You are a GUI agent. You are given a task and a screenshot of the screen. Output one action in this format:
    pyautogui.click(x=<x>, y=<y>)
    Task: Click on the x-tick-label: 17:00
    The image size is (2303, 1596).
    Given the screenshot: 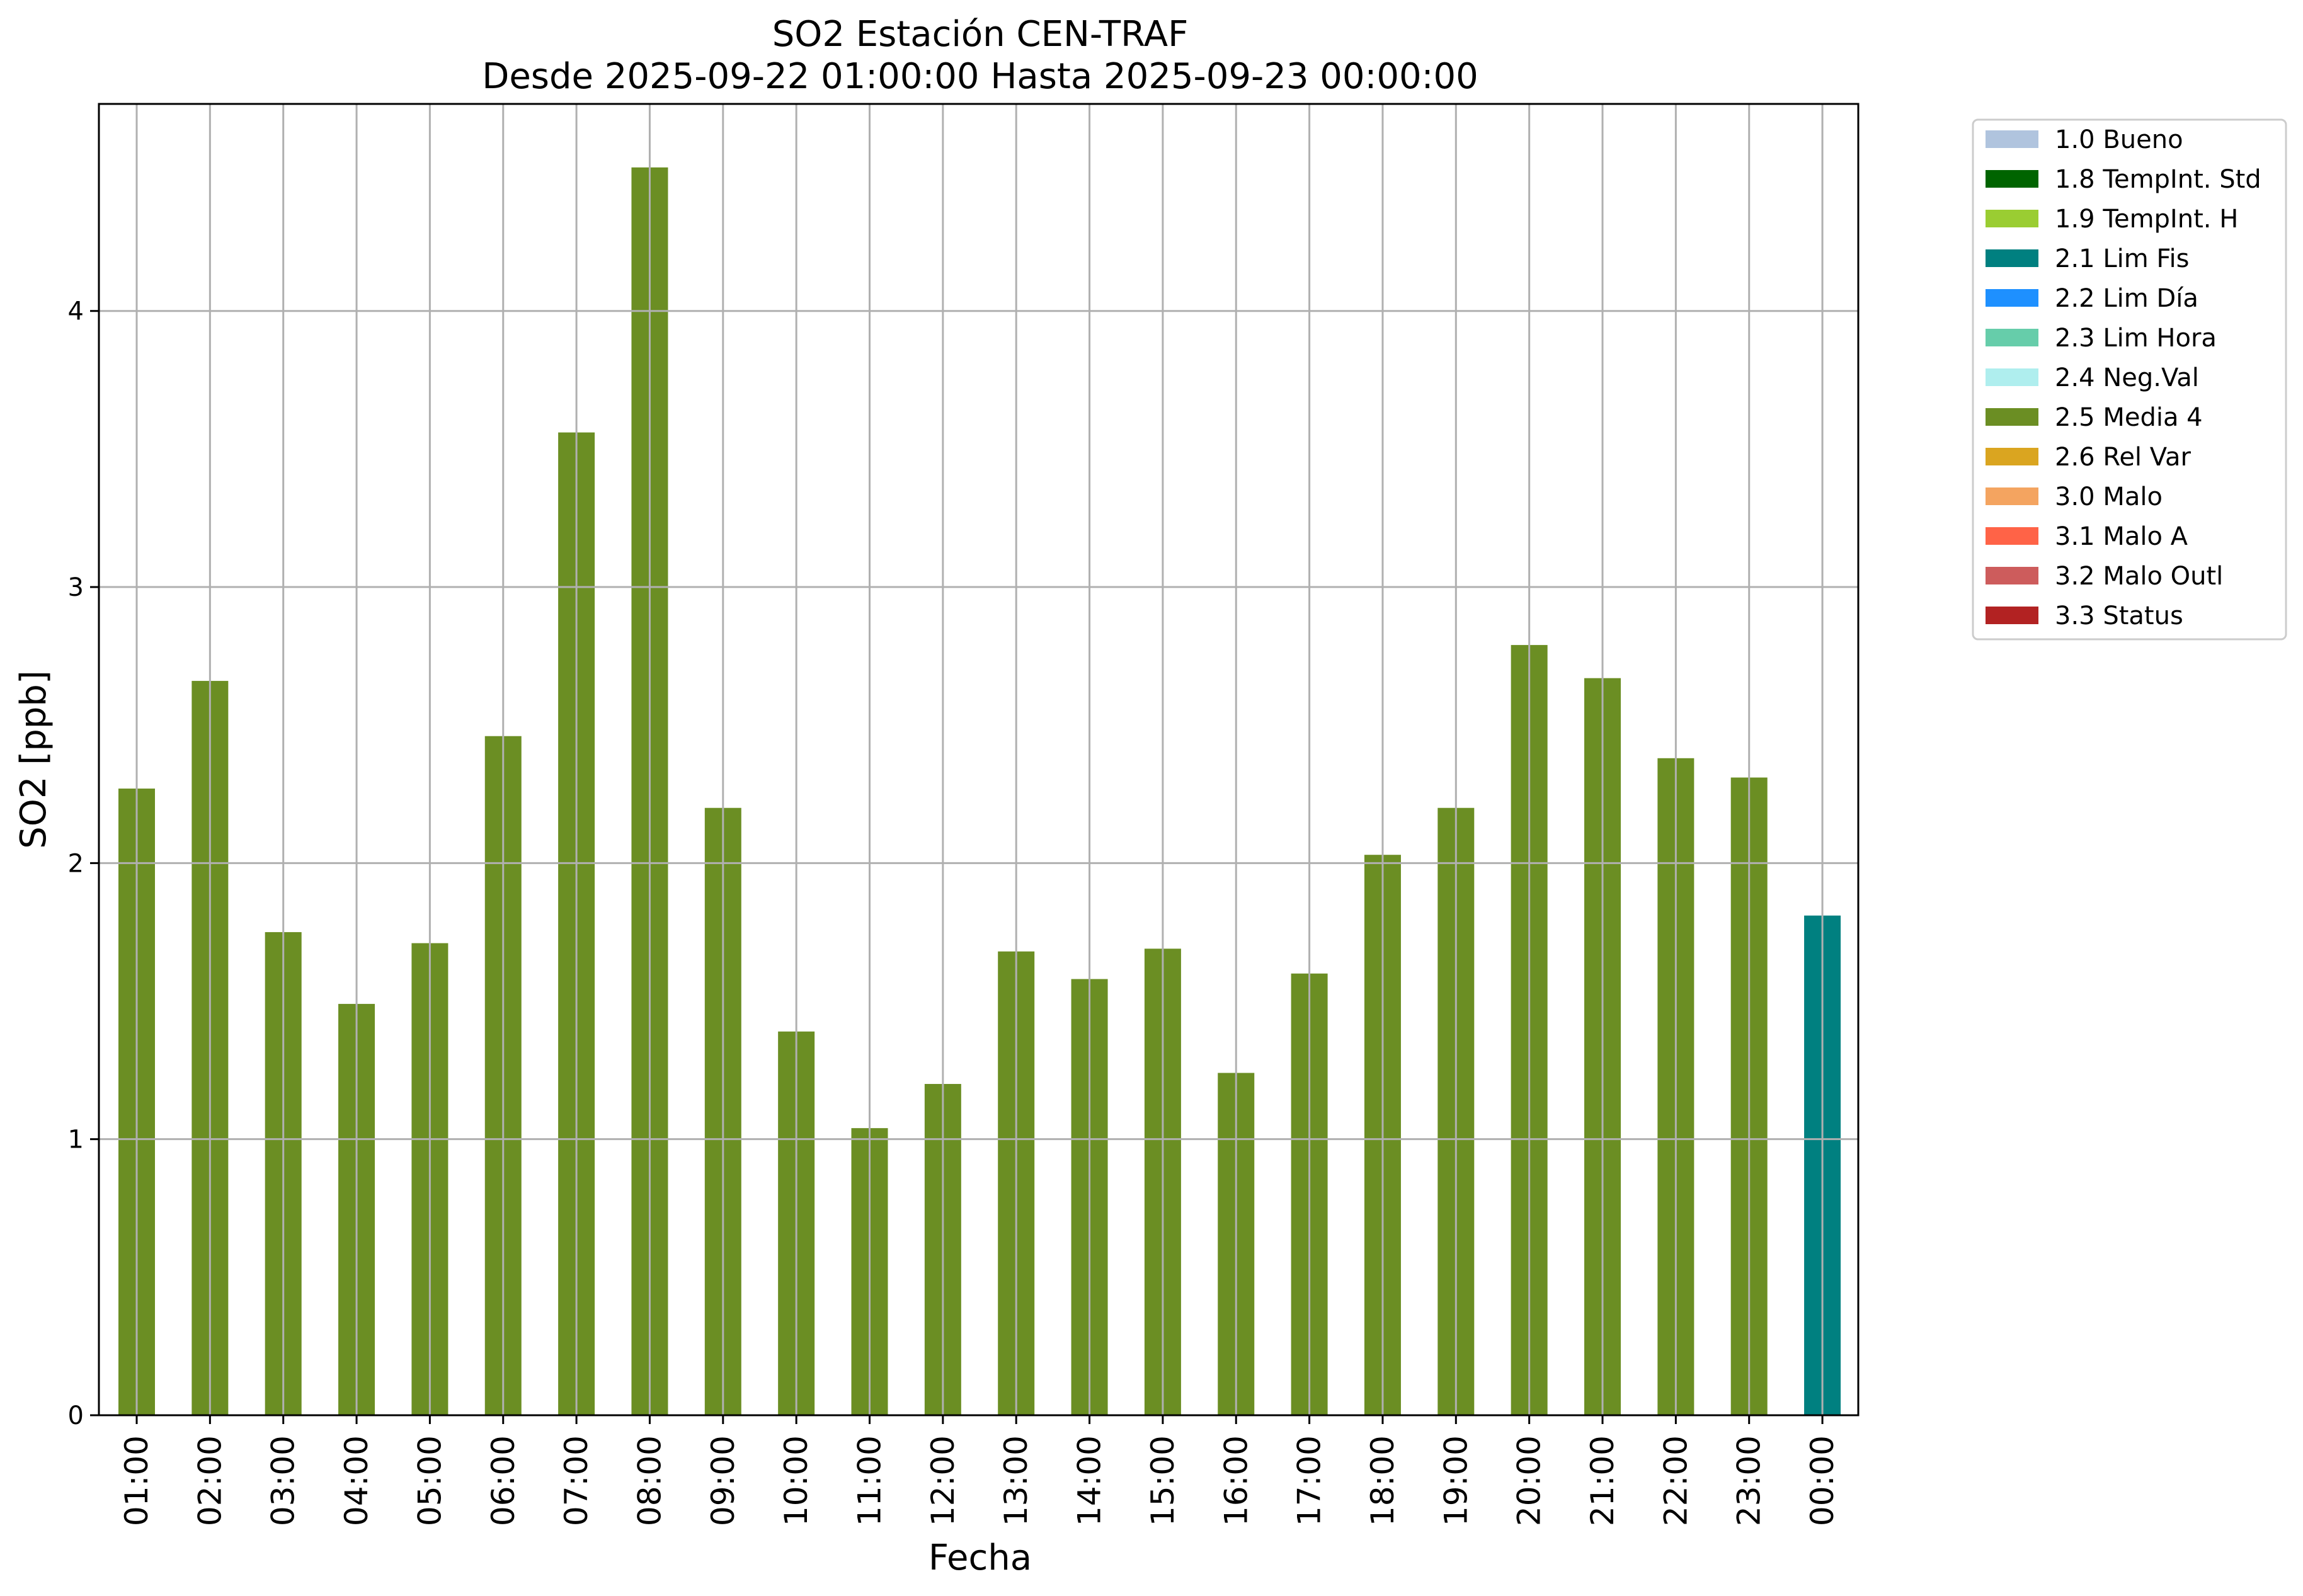 What is the action you would take?
    pyautogui.click(x=1310, y=1480)
    